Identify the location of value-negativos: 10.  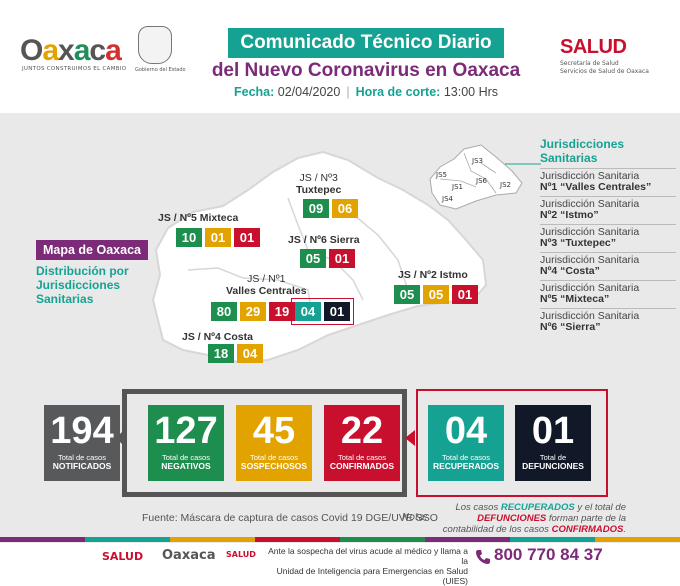
(189, 237).